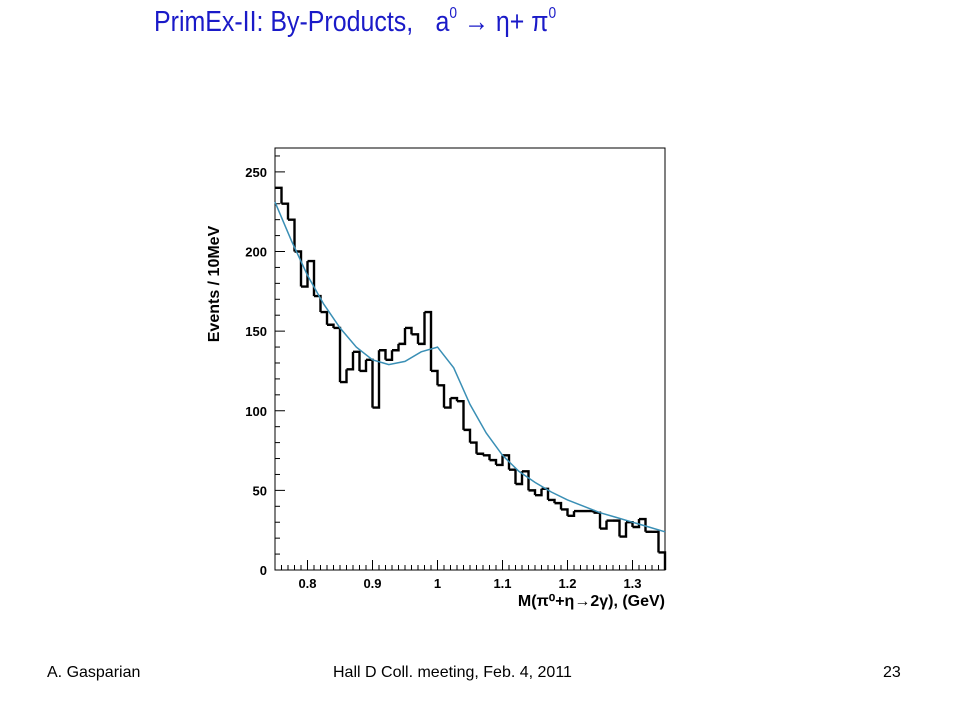 The image size is (960, 720). What do you see at coordinates (892, 672) in the screenshot?
I see `footer-page-number: 23` at bounding box center [892, 672].